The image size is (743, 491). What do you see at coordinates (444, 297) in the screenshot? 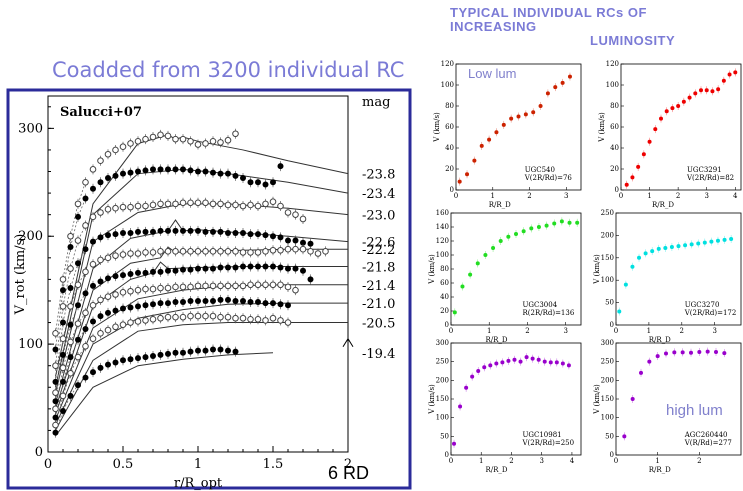
I see `small-y-tick-label: 40` at bounding box center [444, 297].